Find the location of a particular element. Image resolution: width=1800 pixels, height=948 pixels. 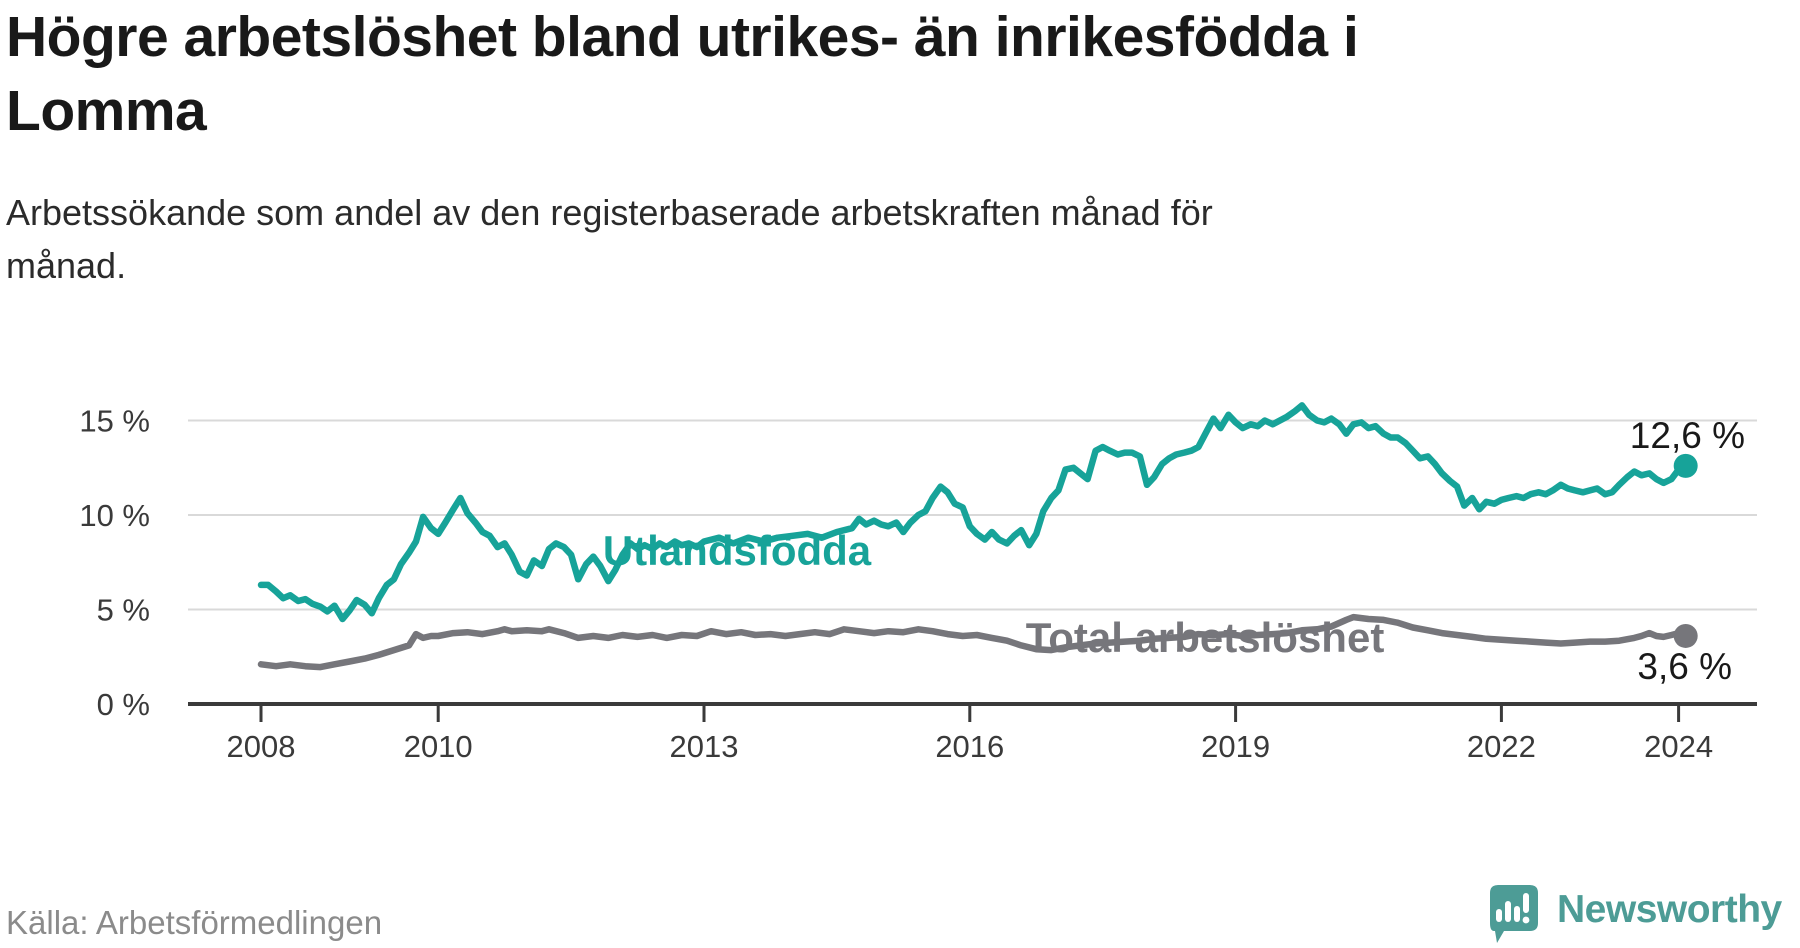

end-dot-utlandsfodda is located at coordinates (1685, 465).